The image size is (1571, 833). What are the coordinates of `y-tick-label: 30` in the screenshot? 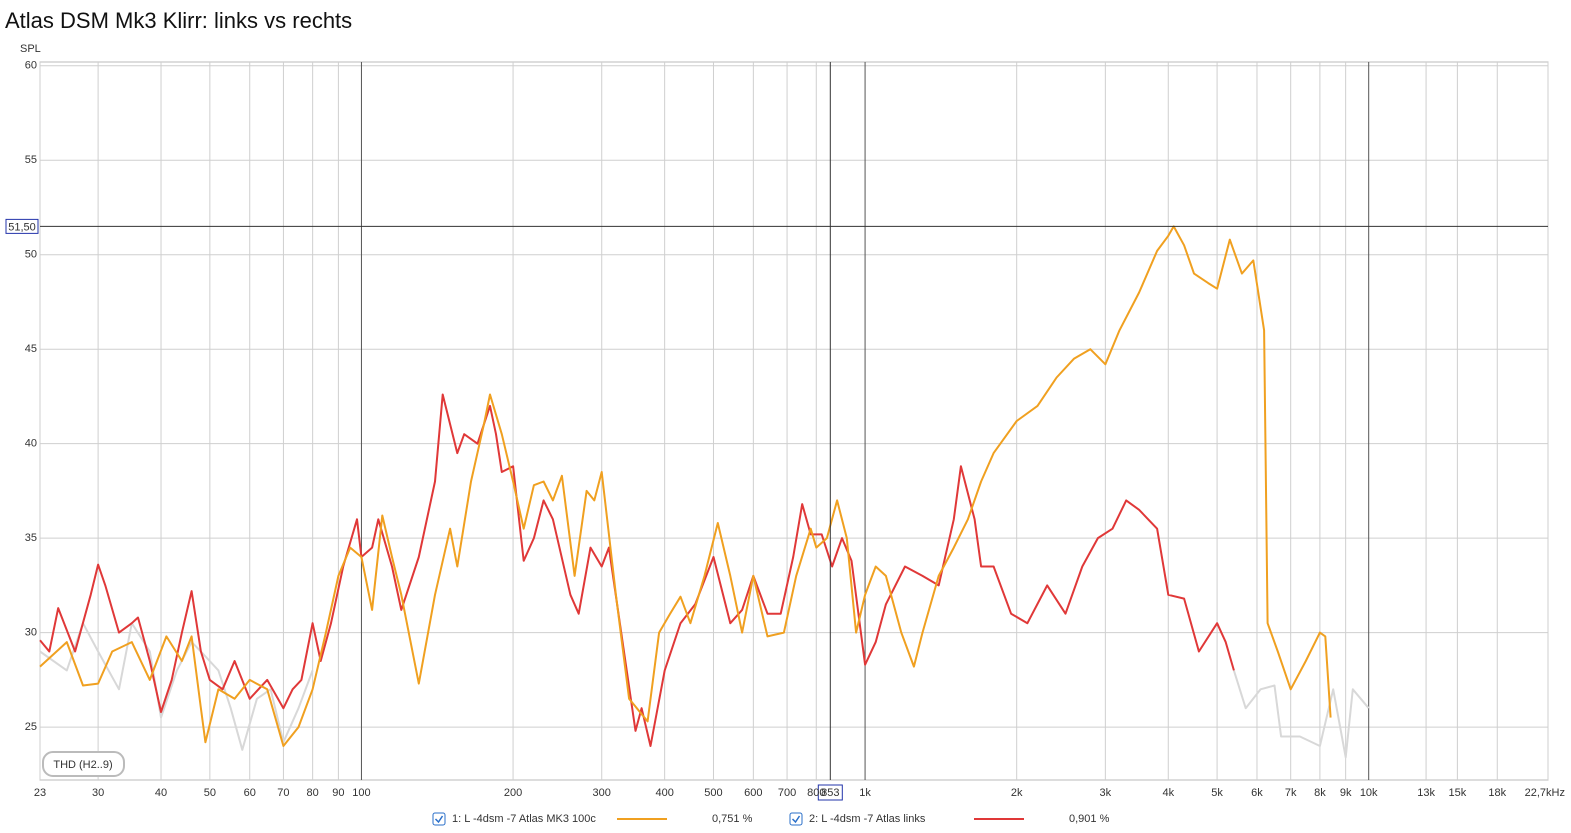 It's located at (31, 633).